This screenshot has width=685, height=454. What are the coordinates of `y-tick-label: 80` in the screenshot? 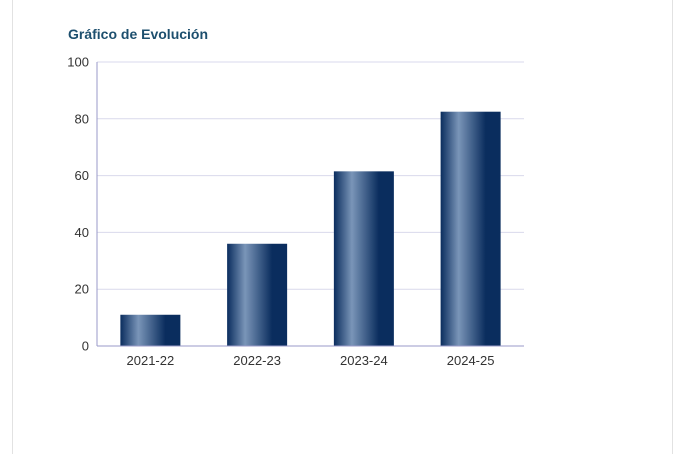 It's located at (82, 118).